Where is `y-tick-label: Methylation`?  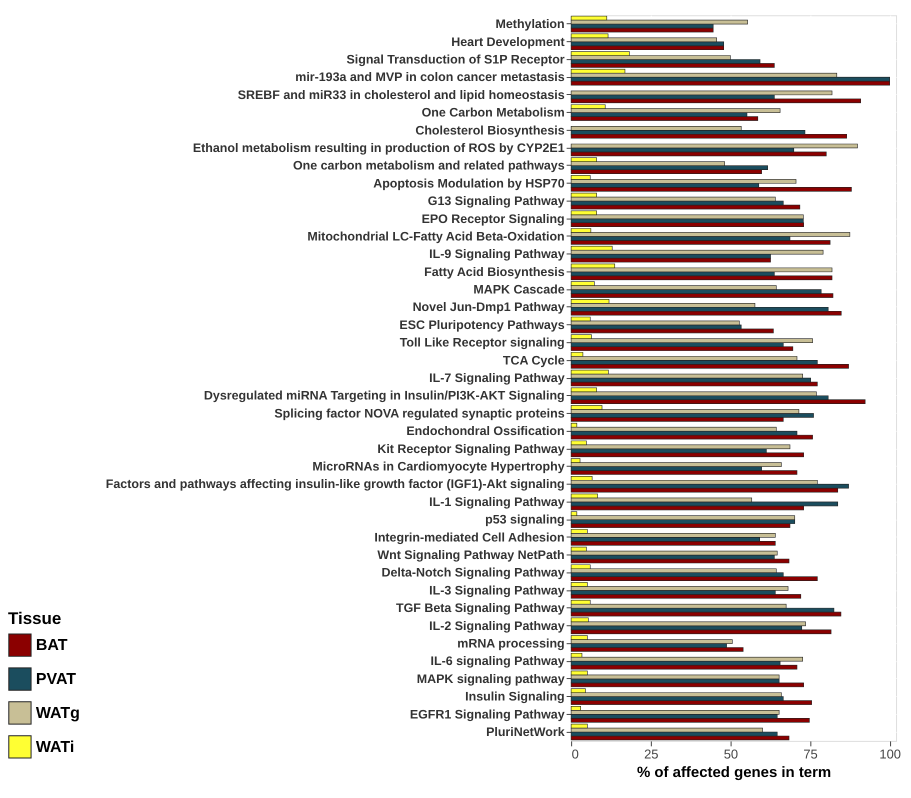
y-tick-label: Methylation is located at coordinates (530, 24).